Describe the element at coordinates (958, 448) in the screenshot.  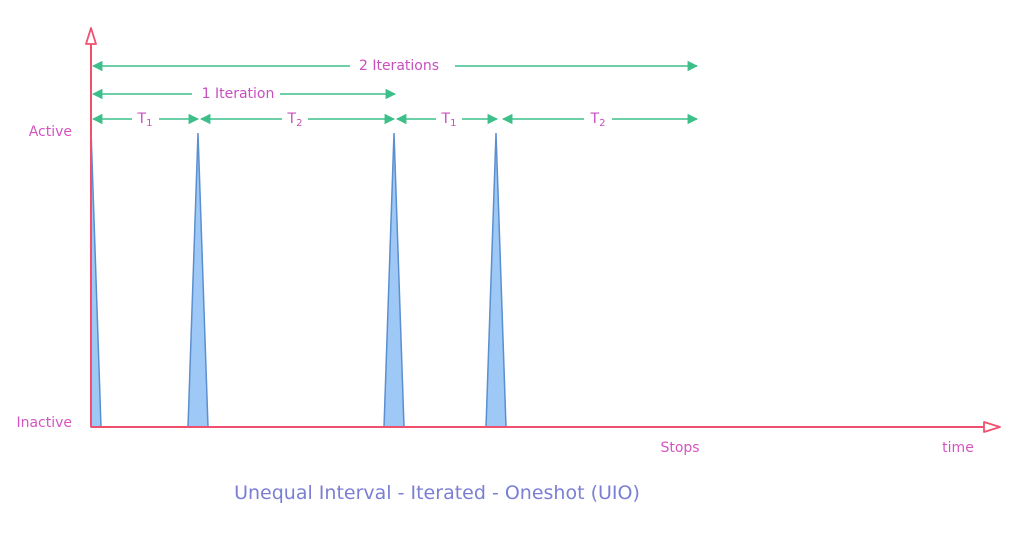
I see `x-axis-label: time` at that location.